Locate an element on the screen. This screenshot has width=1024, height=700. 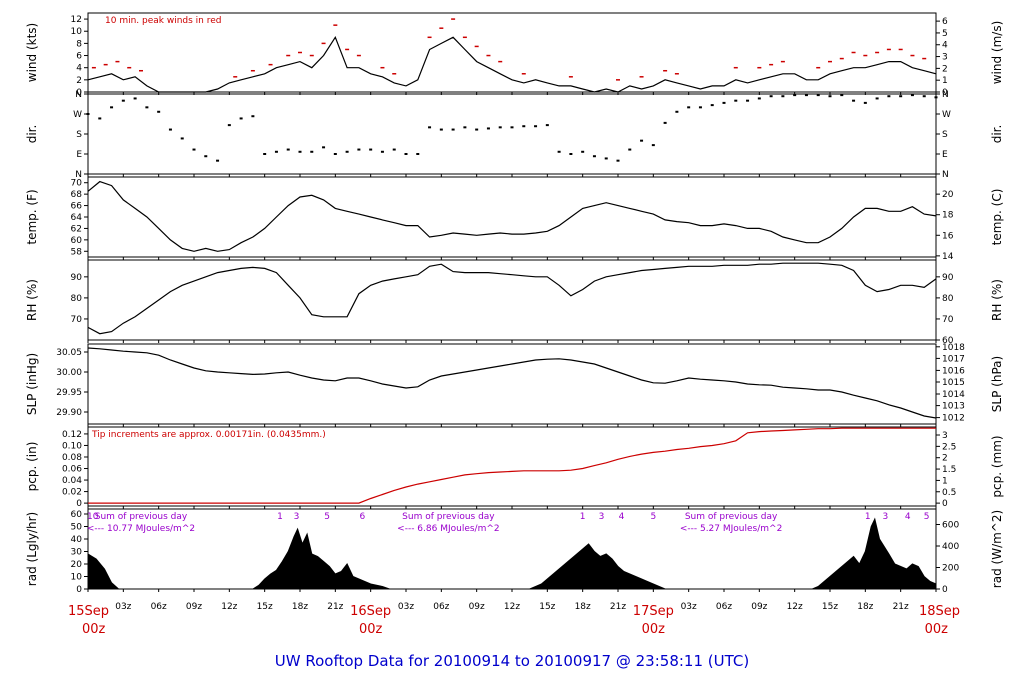
y-tick-label-right: 1012 is located at coordinates (953, 419).